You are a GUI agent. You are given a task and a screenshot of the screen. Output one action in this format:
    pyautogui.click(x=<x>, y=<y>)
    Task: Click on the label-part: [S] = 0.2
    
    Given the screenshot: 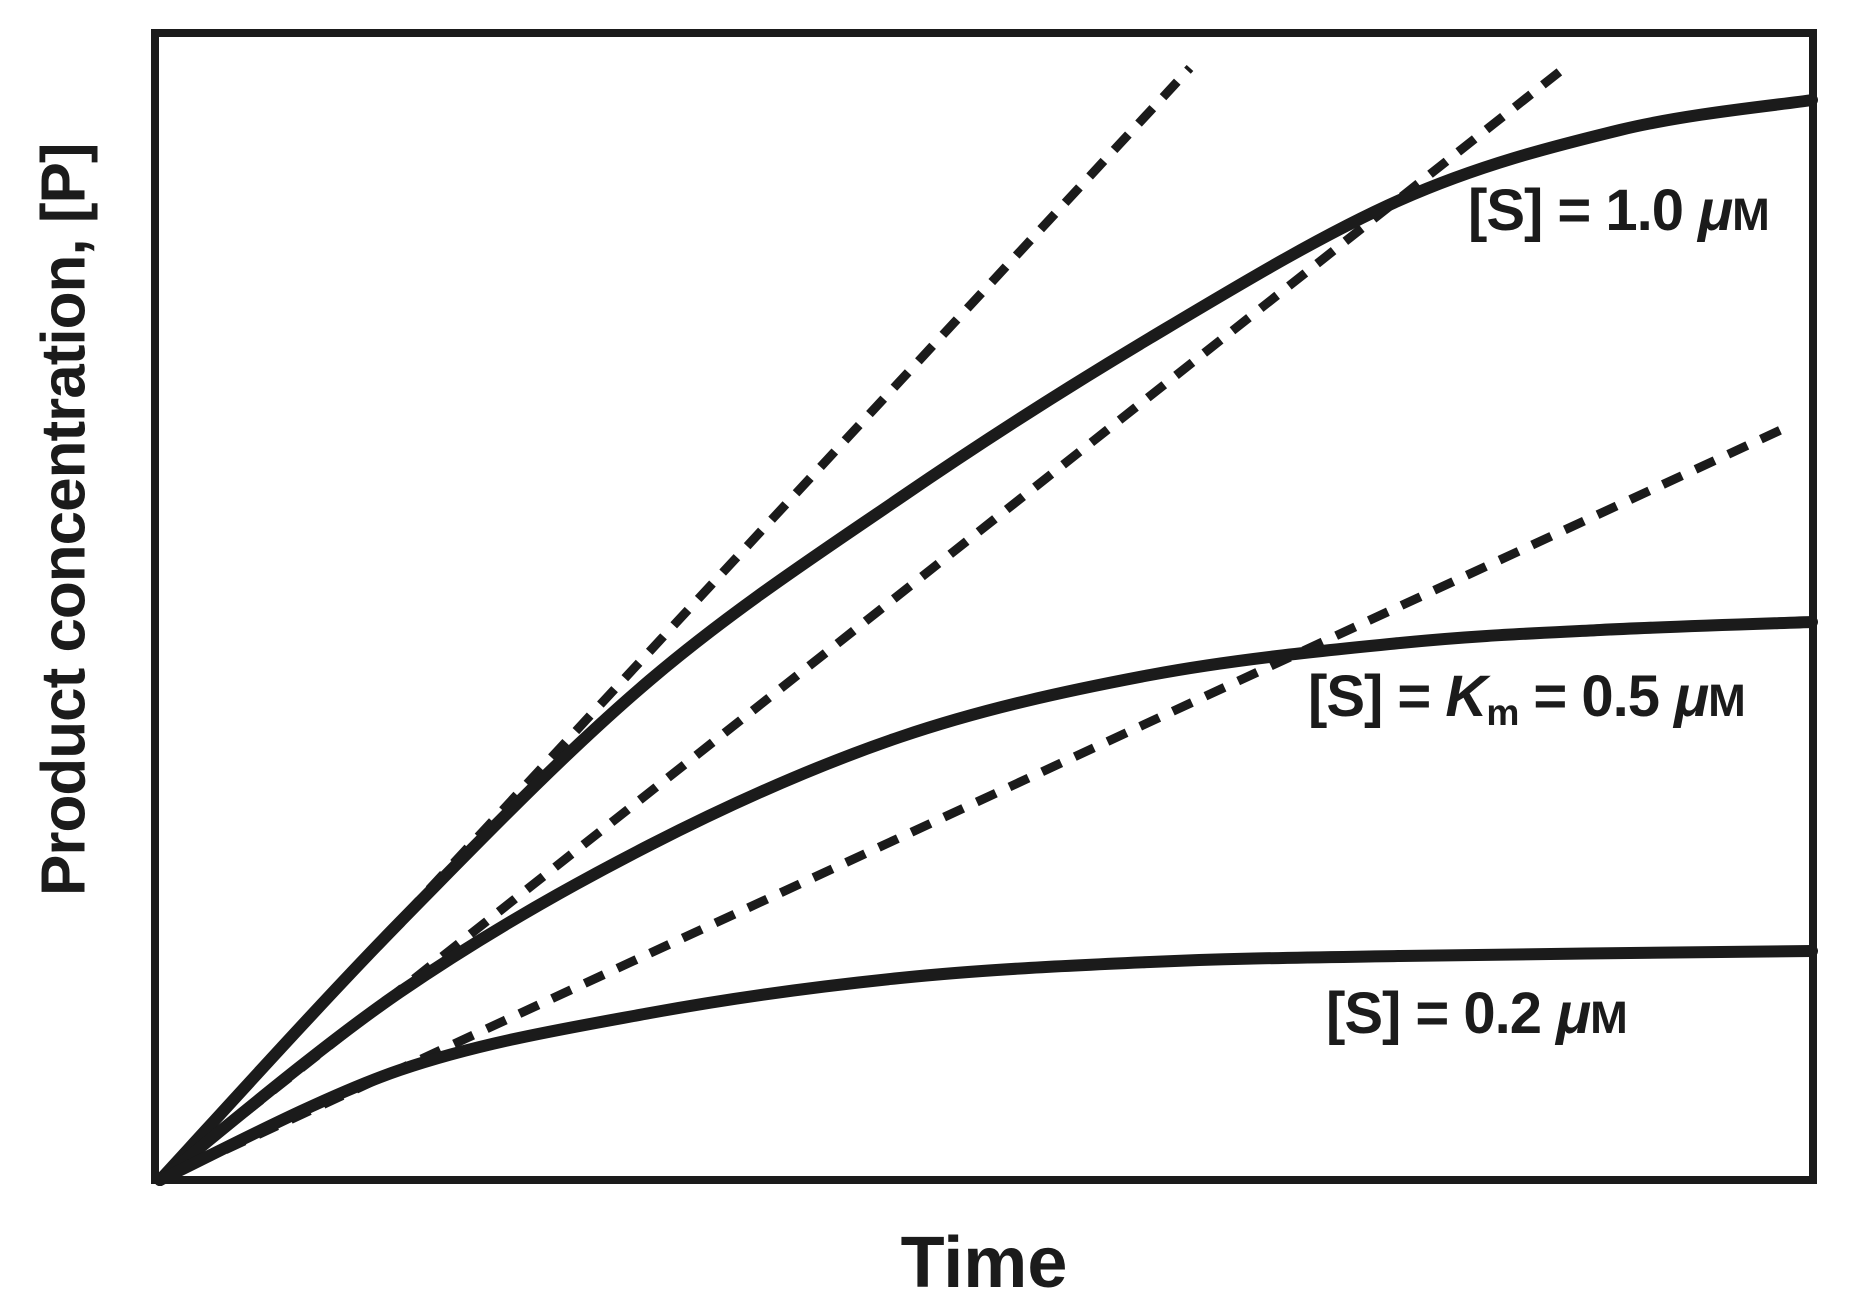 What is the action you would take?
    pyautogui.click(x=1441, y=1013)
    